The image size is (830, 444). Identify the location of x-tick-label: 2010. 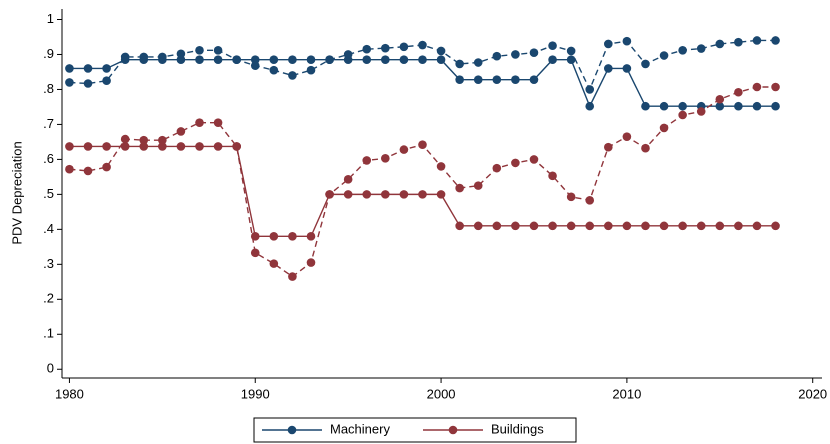
(626, 393).